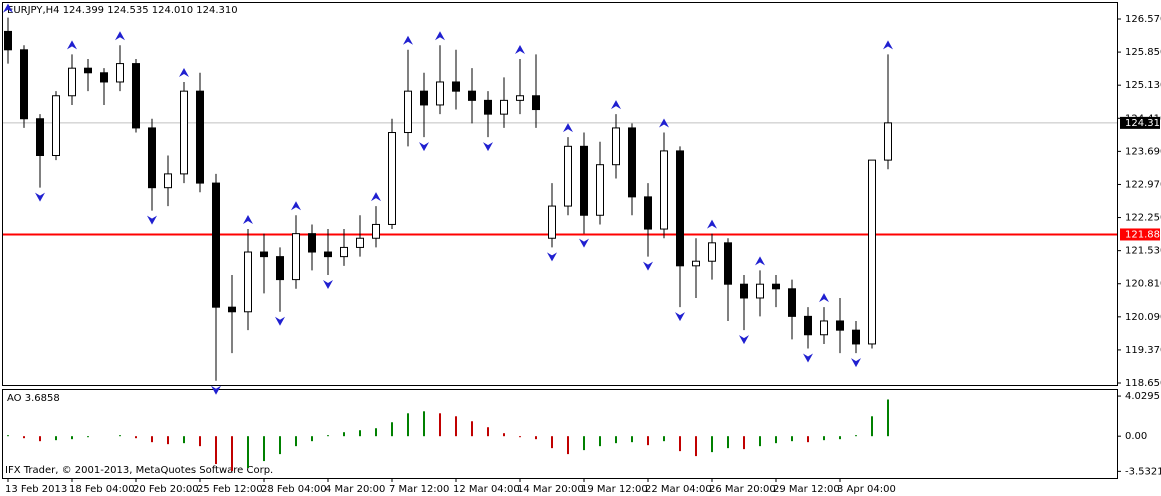 The image size is (1161, 496). Describe the element at coordinates (36, 489) in the screenshot. I see `x-tick-label: 13 Feb 2013` at that location.